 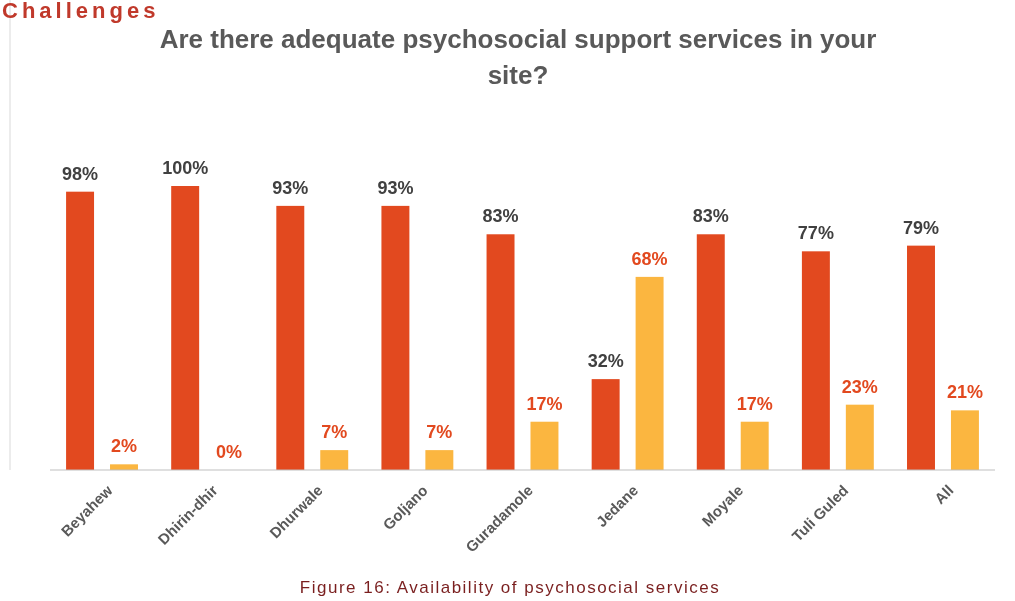 I want to click on data-label: 98%, so click(x=80, y=173).